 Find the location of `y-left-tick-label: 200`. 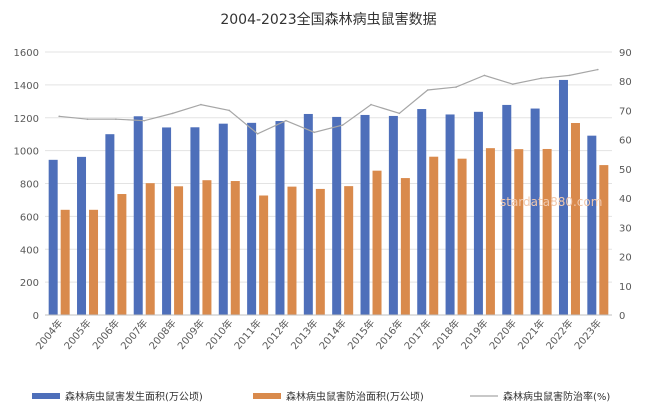

y-left-tick-label: 200 is located at coordinates (29, 283).